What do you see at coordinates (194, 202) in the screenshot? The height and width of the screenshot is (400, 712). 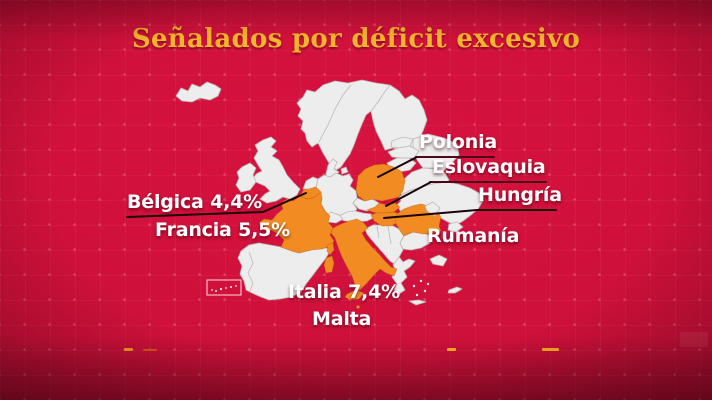 I see `label-belgica-deficit: Bélgica 4,4%` at bounding box center [194, 202].